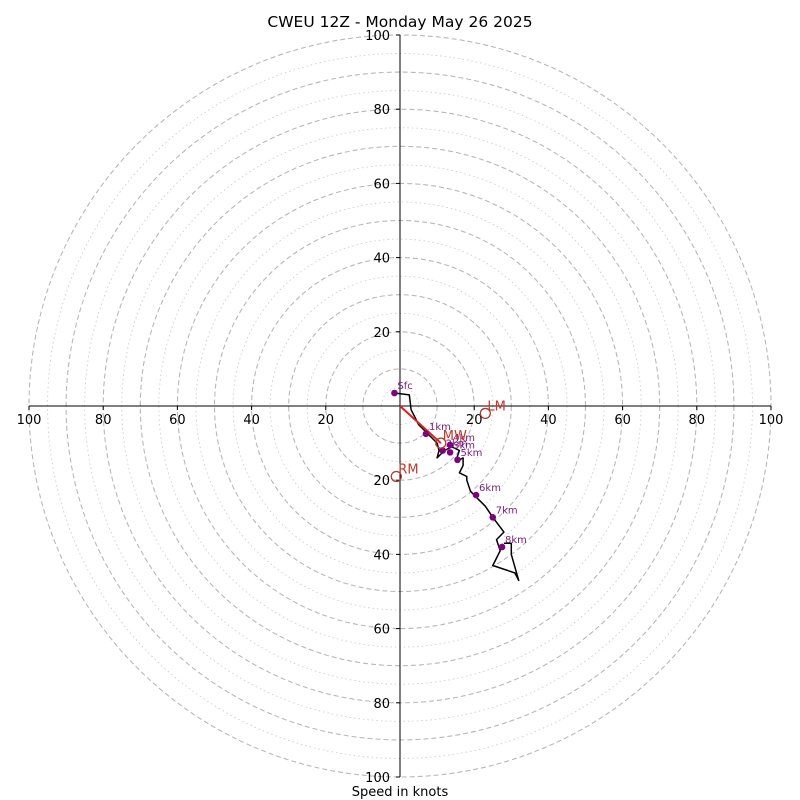 Image resolution: width=800 pixels, height=800 pixels. What do you see at coordinates (490, 488) in the screenshot?
I see `height-marker-label: 6km` at bounding box center [490, 488].